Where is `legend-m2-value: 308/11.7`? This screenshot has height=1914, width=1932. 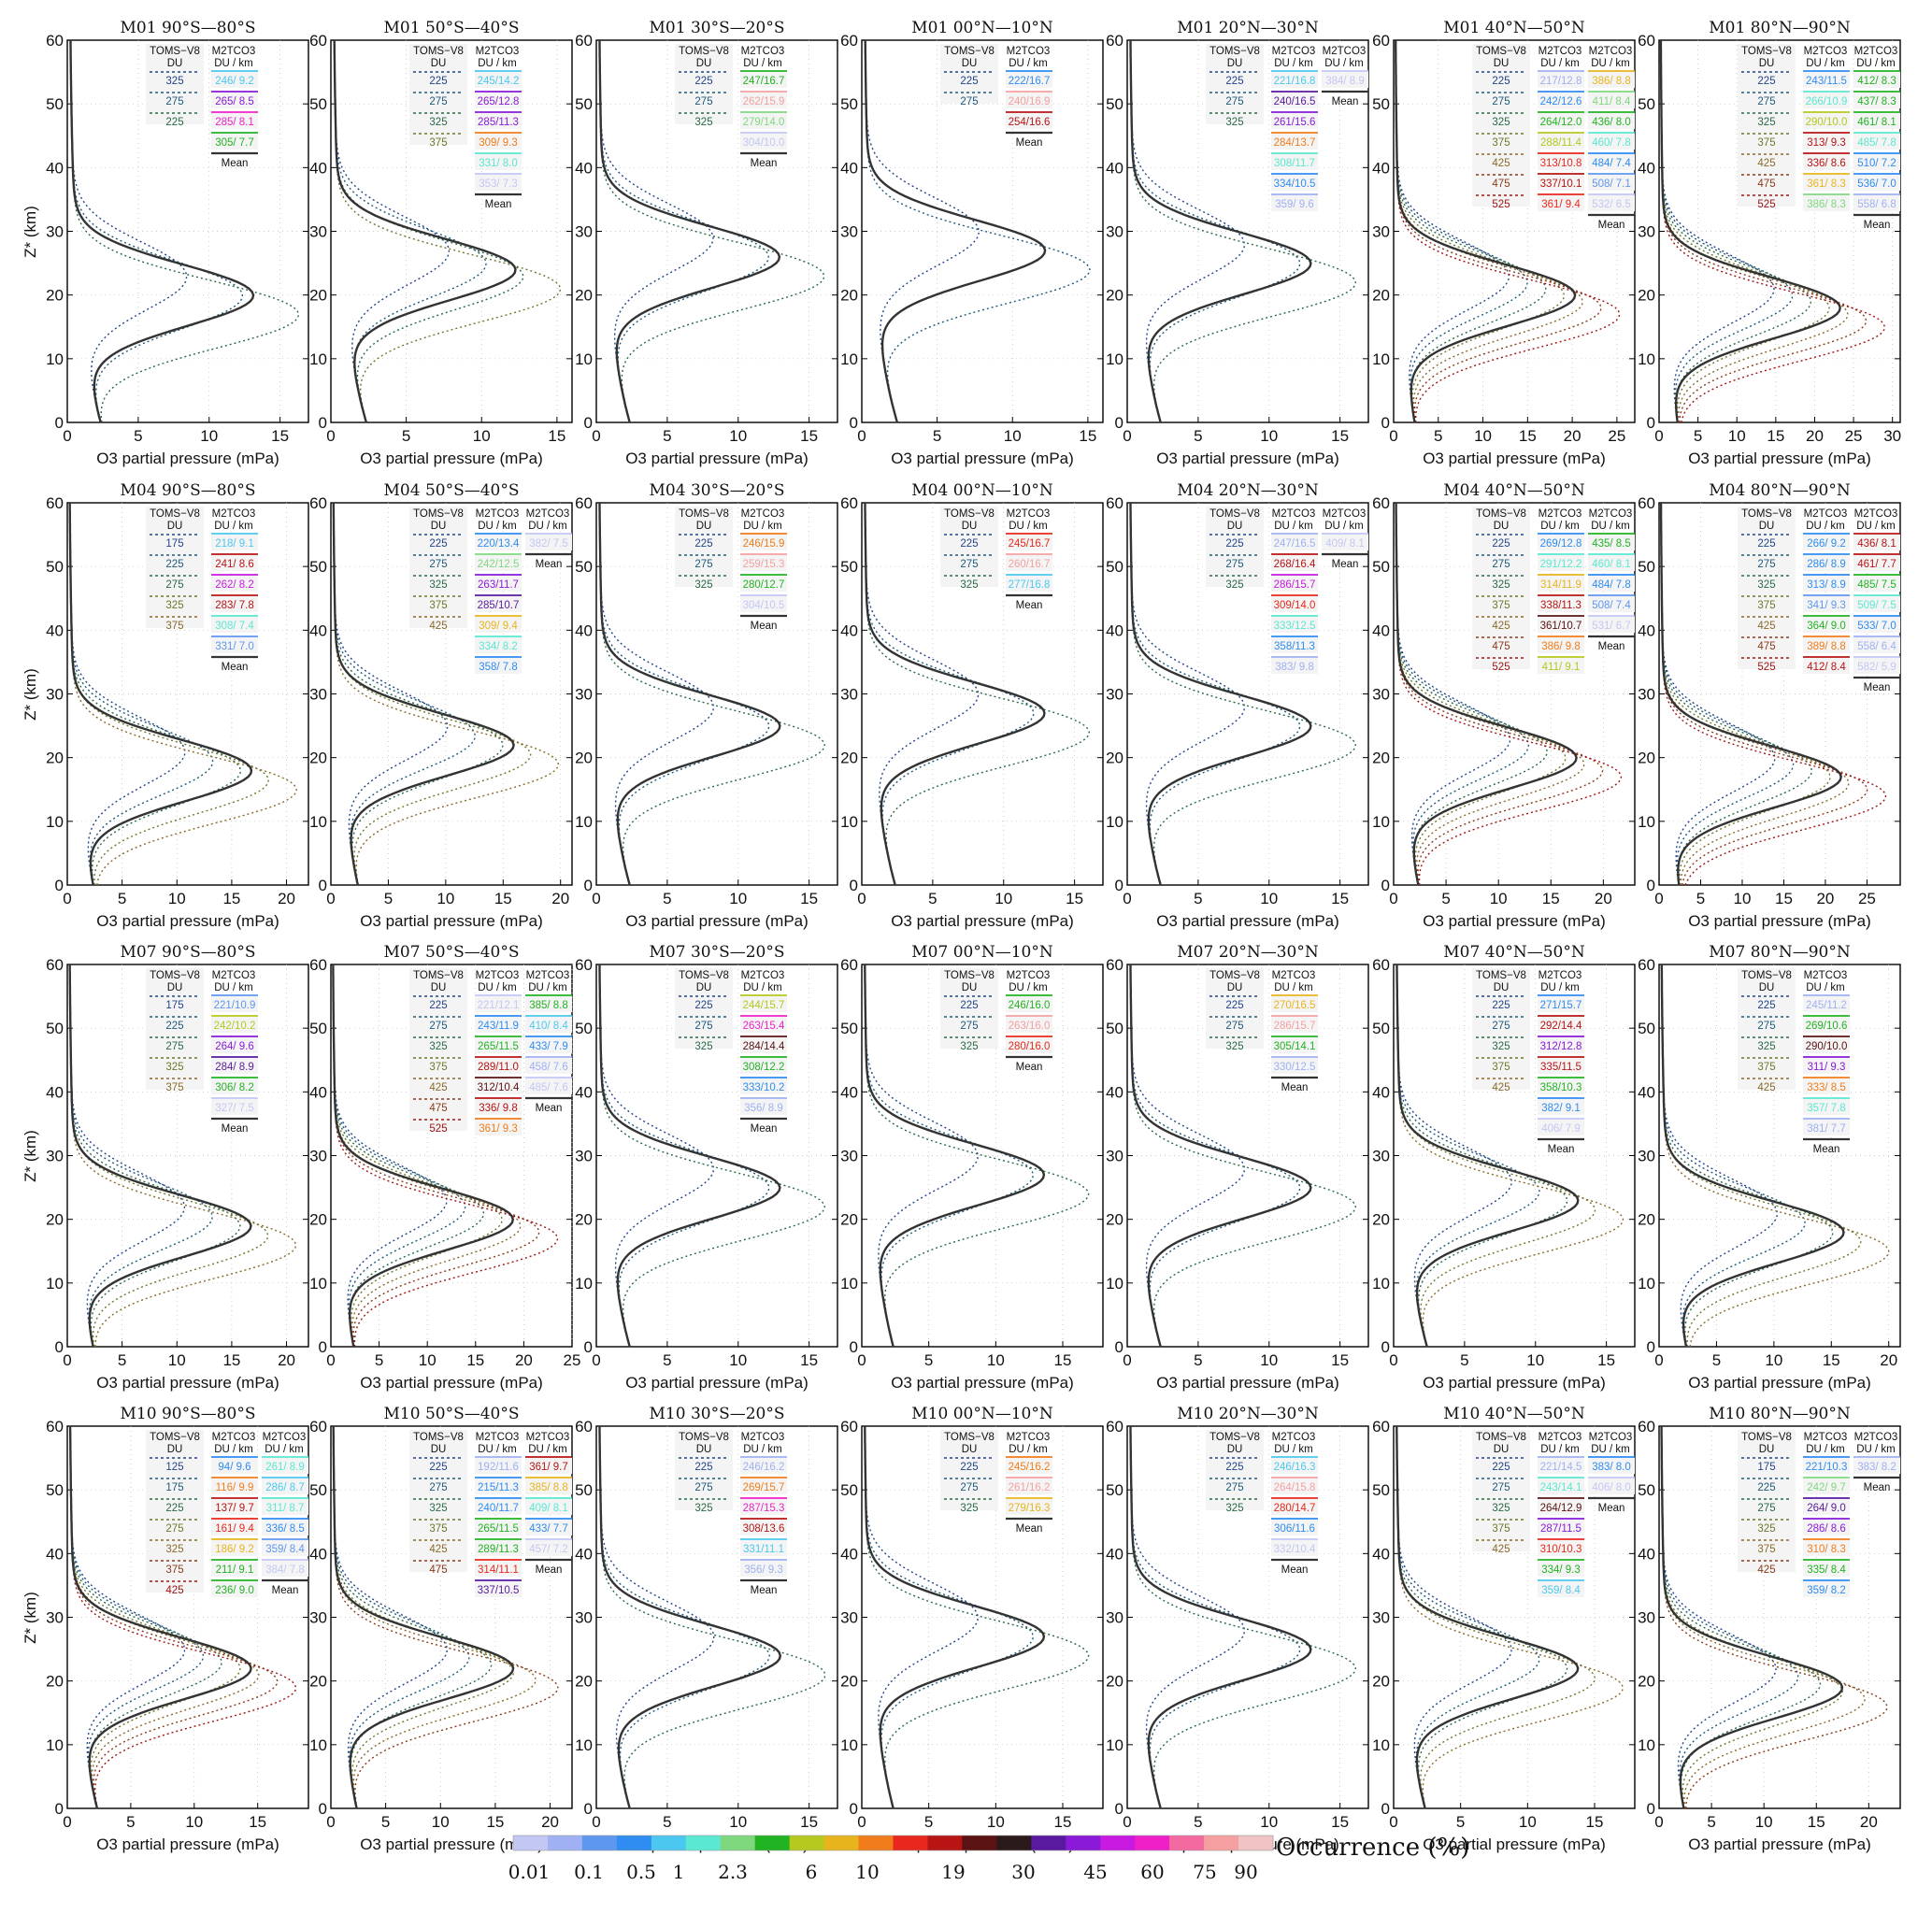
legend-m2-value: 308/11.7 is located at coordinates (1294, 163).